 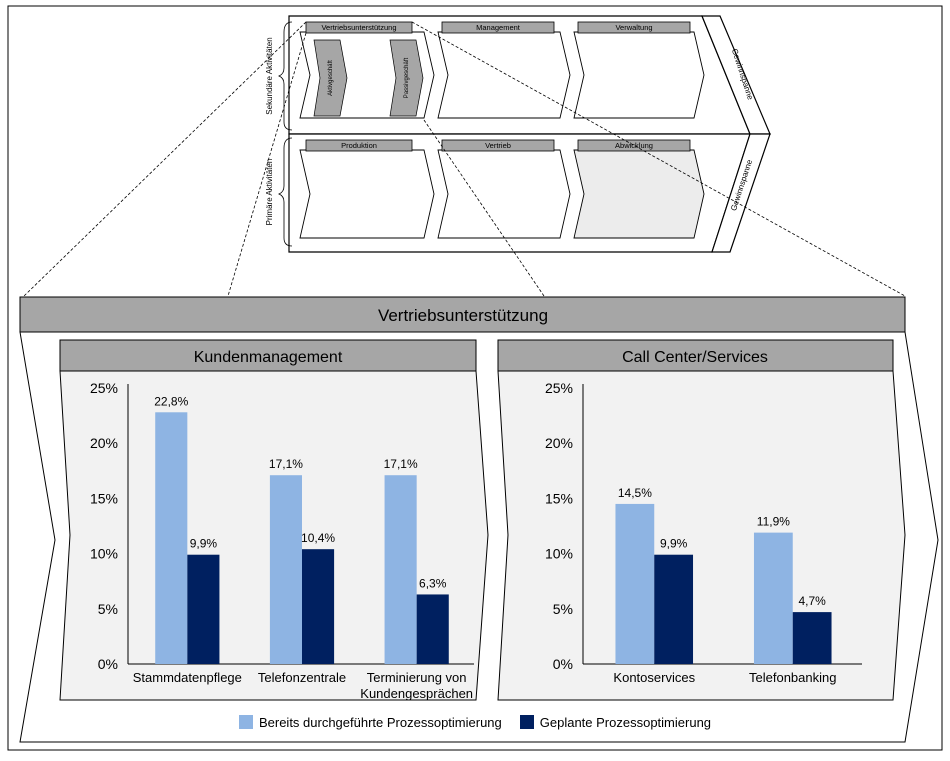 What do you see at coordinates (285, 192) in the screenshot?
I see `primary-brace` at bounding box center [285, 192].